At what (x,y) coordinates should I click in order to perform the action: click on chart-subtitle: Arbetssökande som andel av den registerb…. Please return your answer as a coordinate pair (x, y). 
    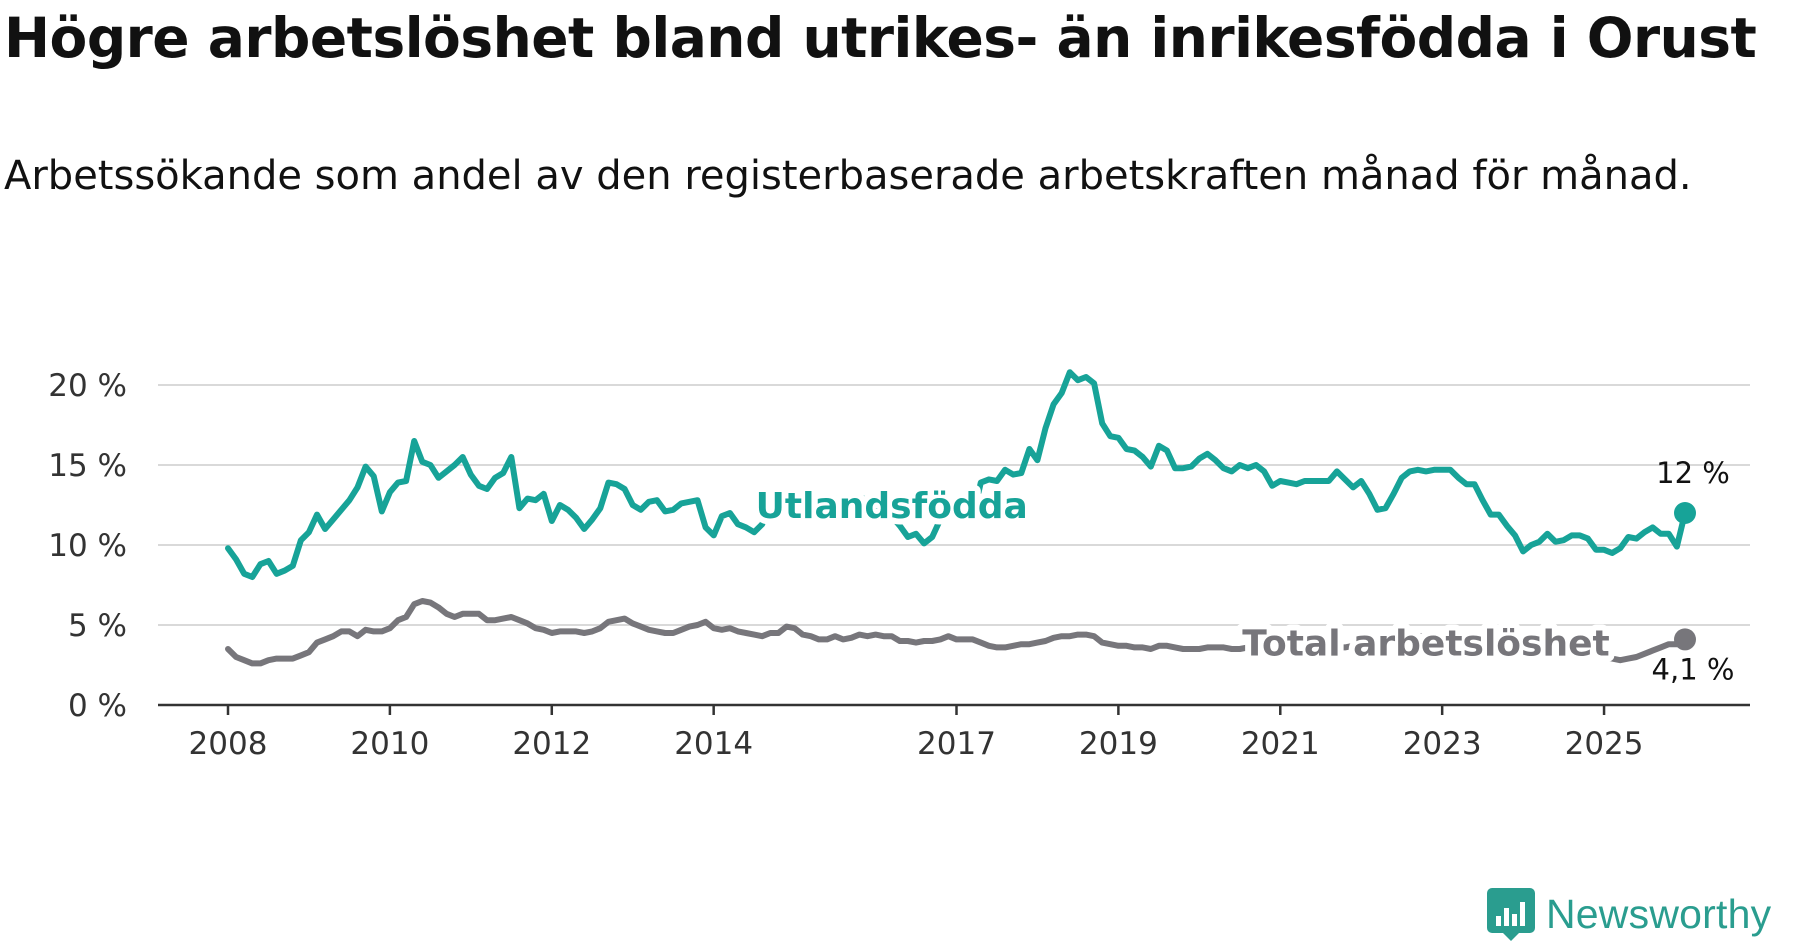
    Looking at the image, I should click on (848, 176).